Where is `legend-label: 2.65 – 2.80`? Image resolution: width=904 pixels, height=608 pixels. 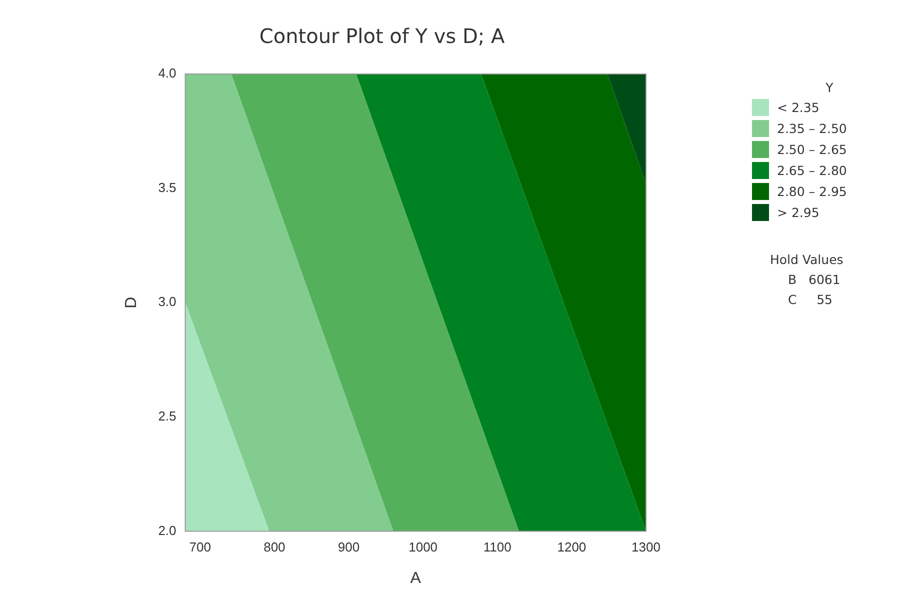 legend-label: 2.65 – 2.80 is located at coordinates (812, 170).